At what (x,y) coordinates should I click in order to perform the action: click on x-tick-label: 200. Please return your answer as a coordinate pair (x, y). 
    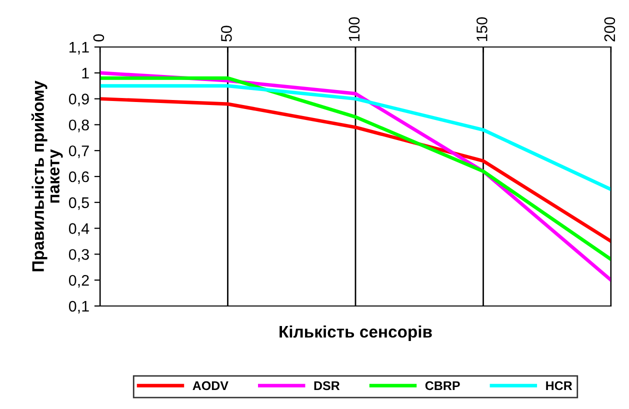
    Looking at the image, I should click on (610, 29).